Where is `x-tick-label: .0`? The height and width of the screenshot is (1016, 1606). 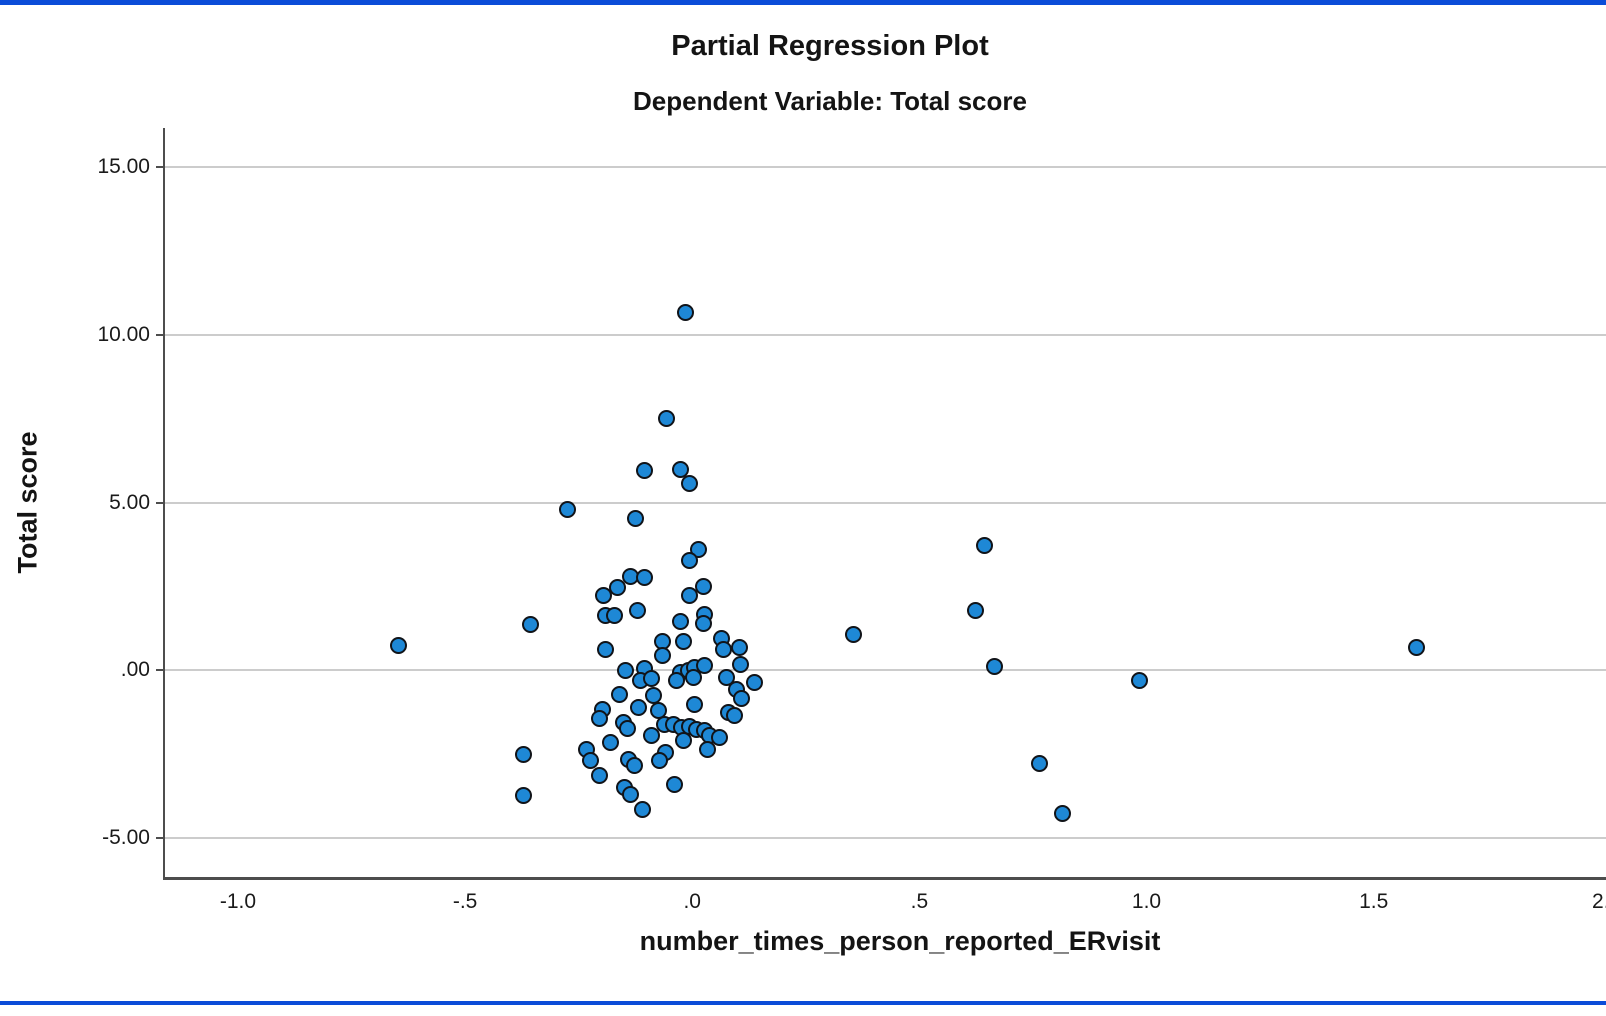 x-tick-label: .0 is located at coordinates (692, 901).